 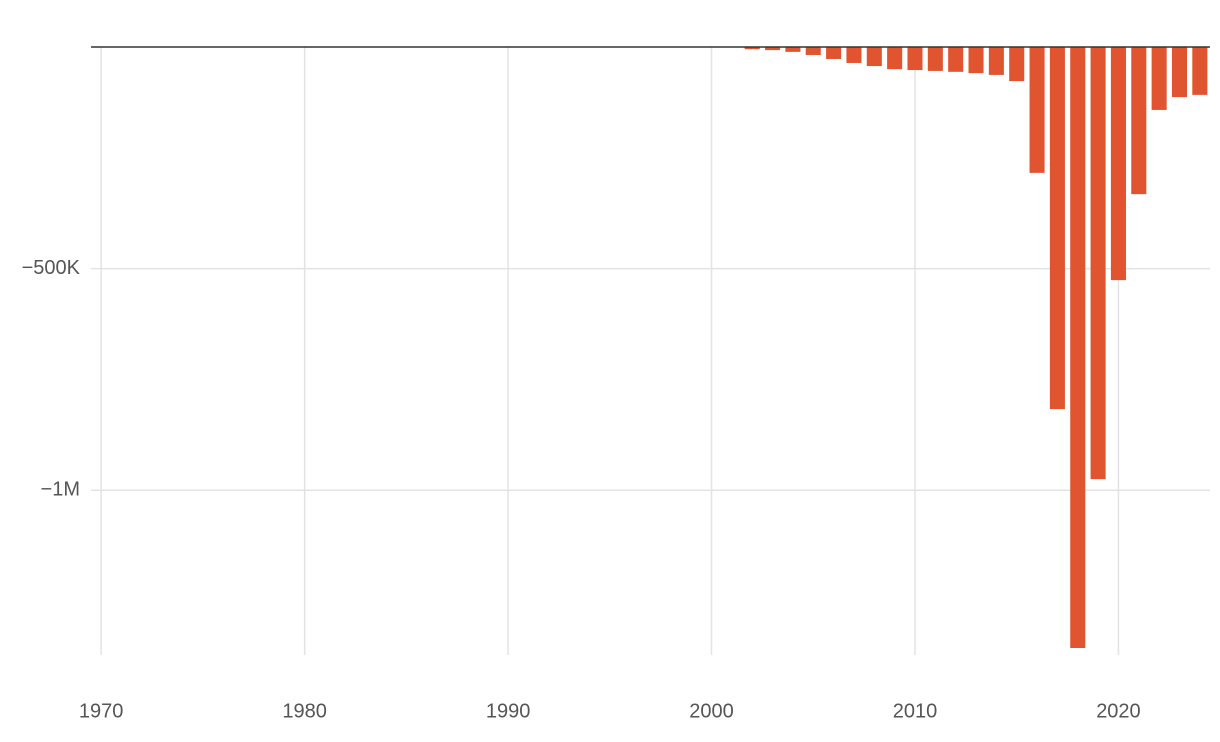 I want to click on x-tick-label: 1990, so click(x=508, y=711).